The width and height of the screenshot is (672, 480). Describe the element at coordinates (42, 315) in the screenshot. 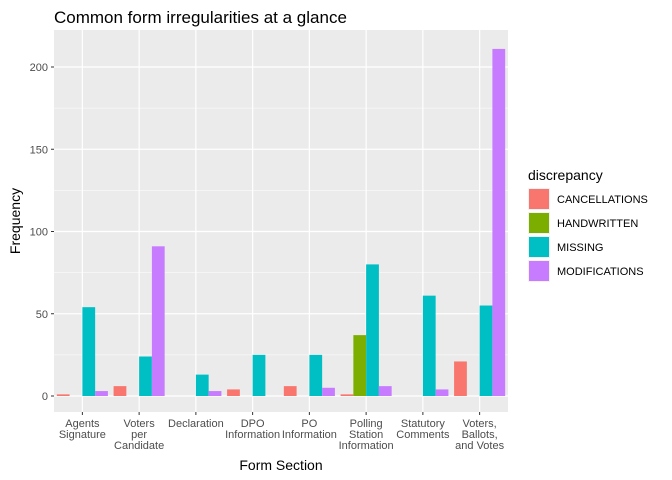

I see `y-tick-label: 50` at that location.